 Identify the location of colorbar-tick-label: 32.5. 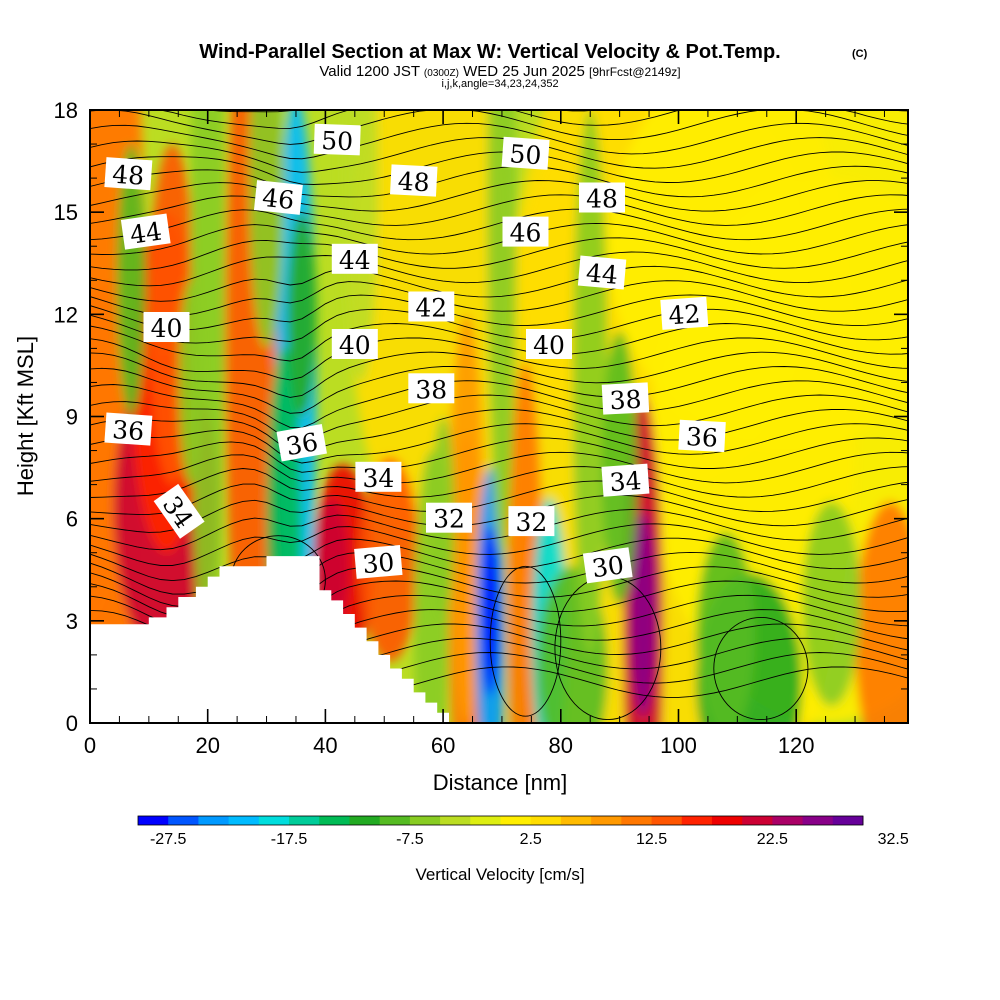
(893, 839).